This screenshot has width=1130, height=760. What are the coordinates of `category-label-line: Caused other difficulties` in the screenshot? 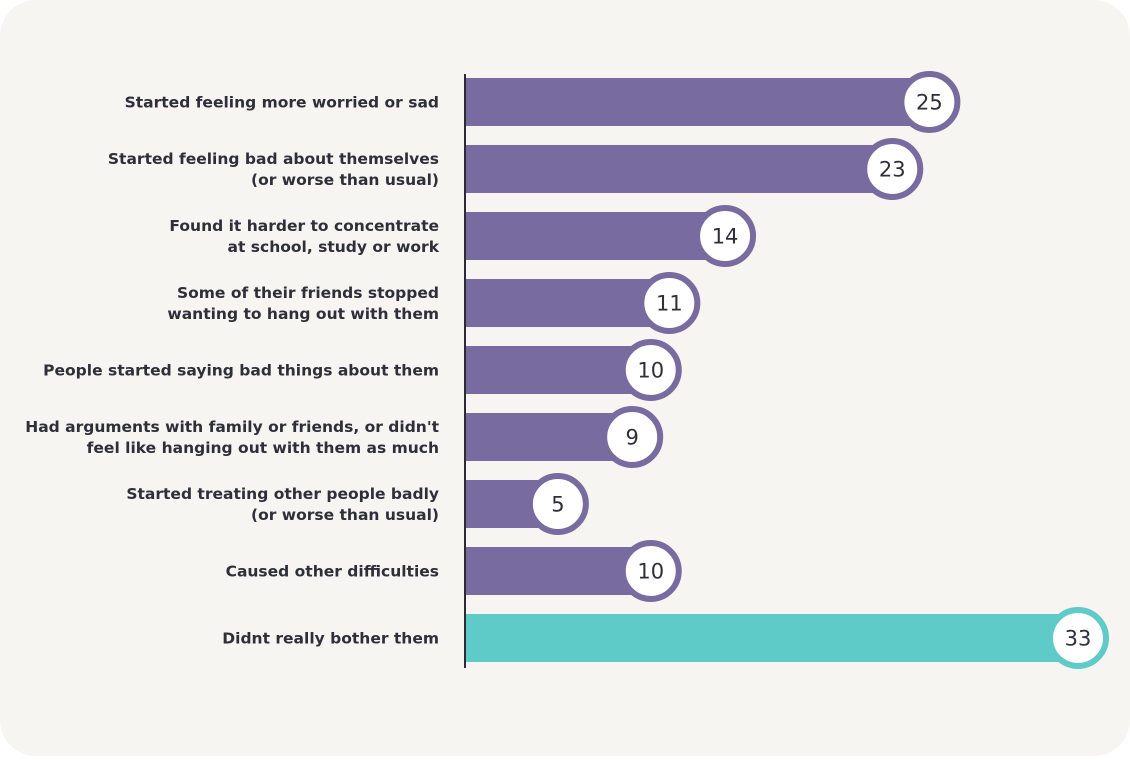 It's located at (332, 572).